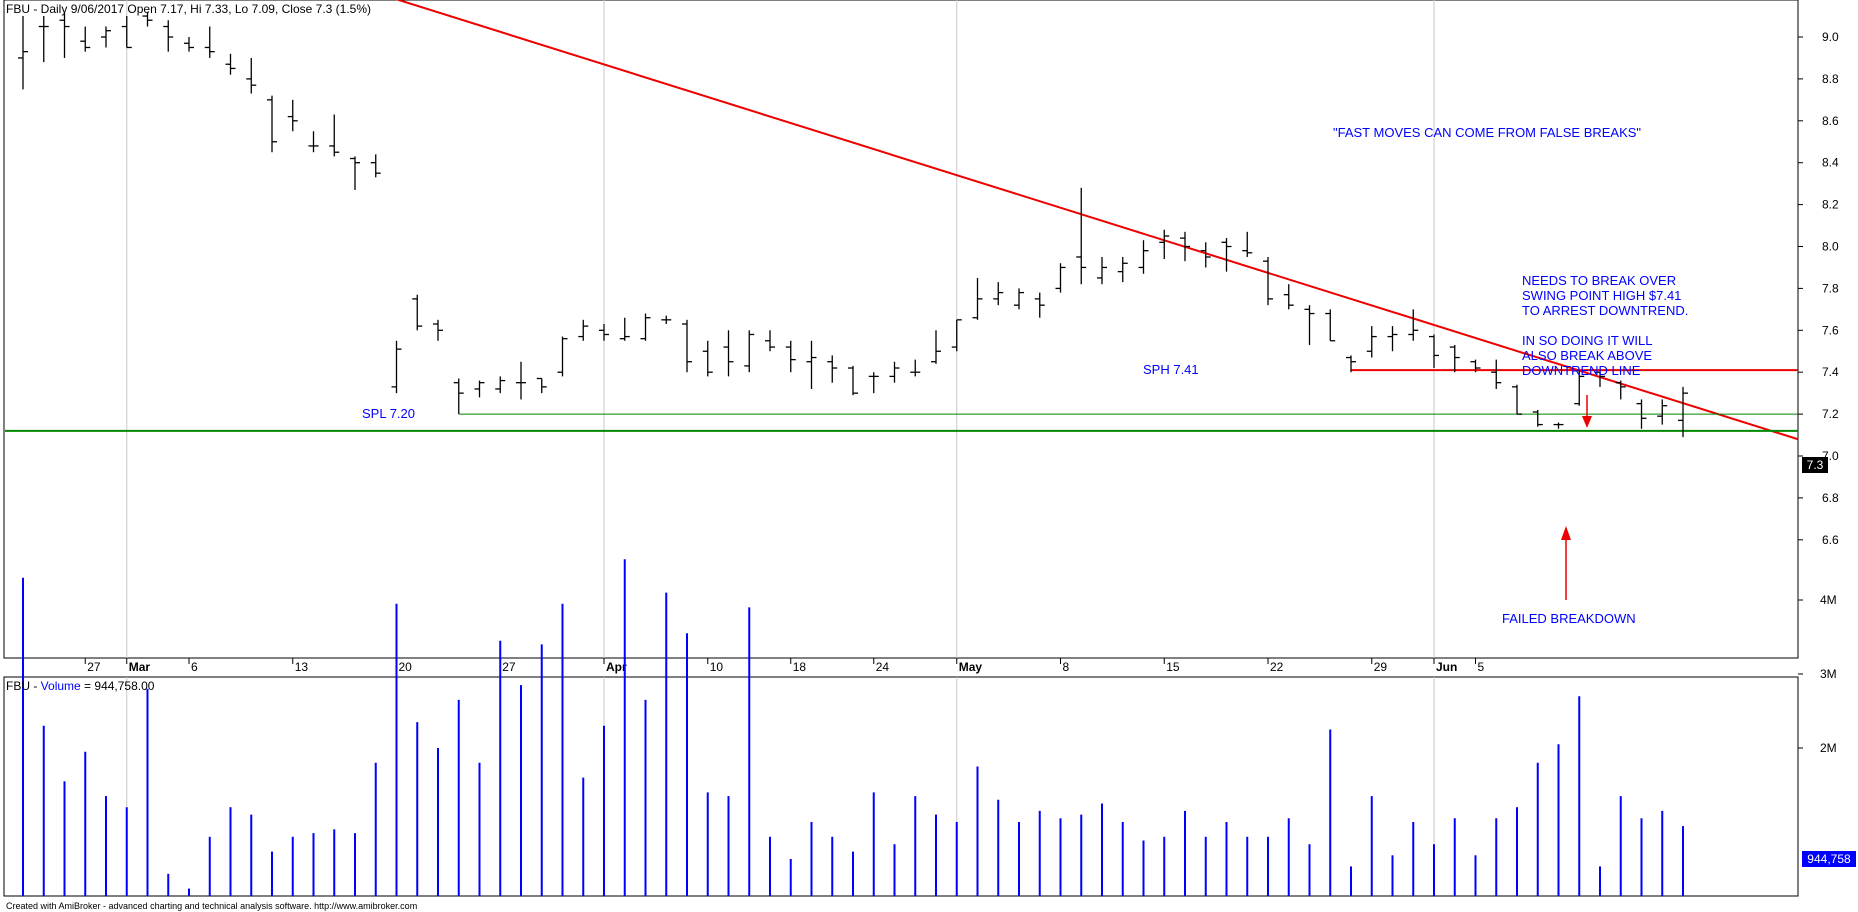  I want to click on so-doing-line-2: ALSO BREAK ABOVE, so click(1587, 355).